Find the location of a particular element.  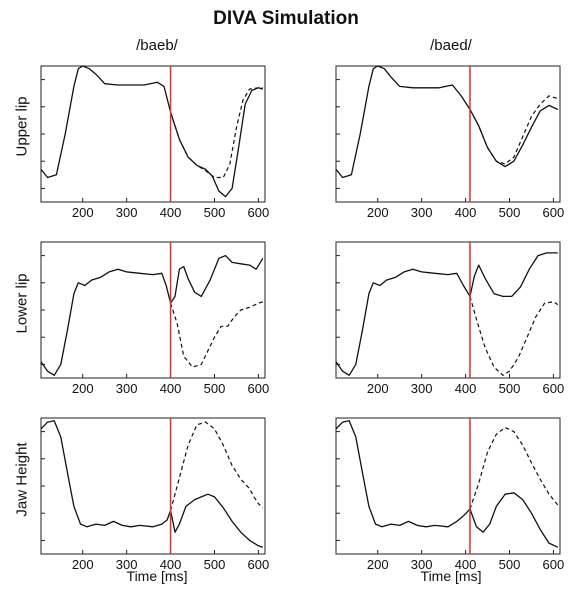

panel-1-1-solid-line is located at coordinates (151, 131).